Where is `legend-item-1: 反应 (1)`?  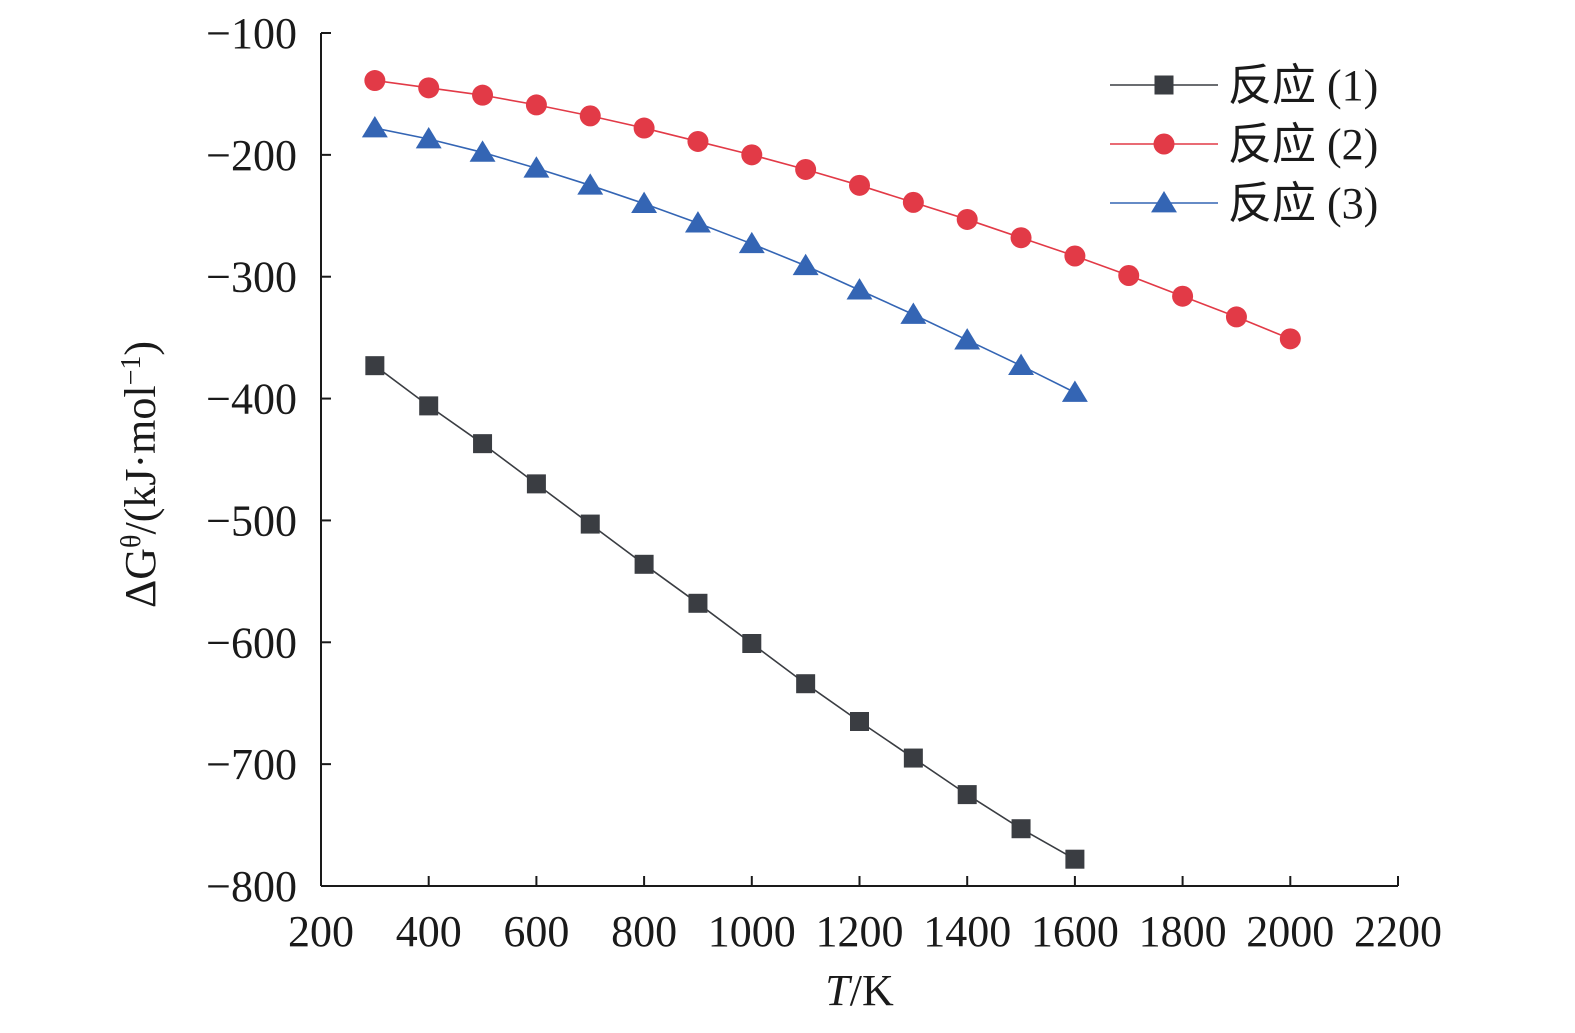 legend-item-1: 反应 (1) is located at coordinates (1244, 85).